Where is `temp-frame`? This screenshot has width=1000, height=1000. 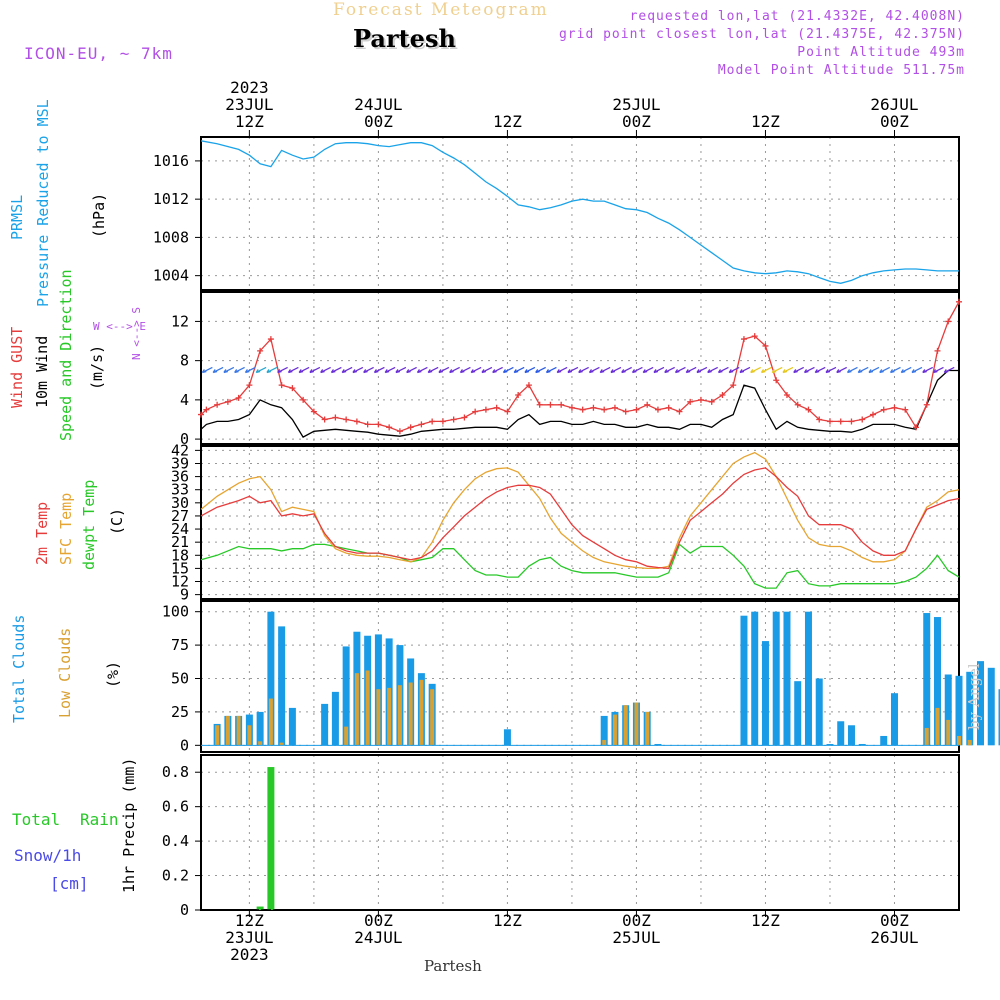 temp-frame is located at coordinates (580, 522).